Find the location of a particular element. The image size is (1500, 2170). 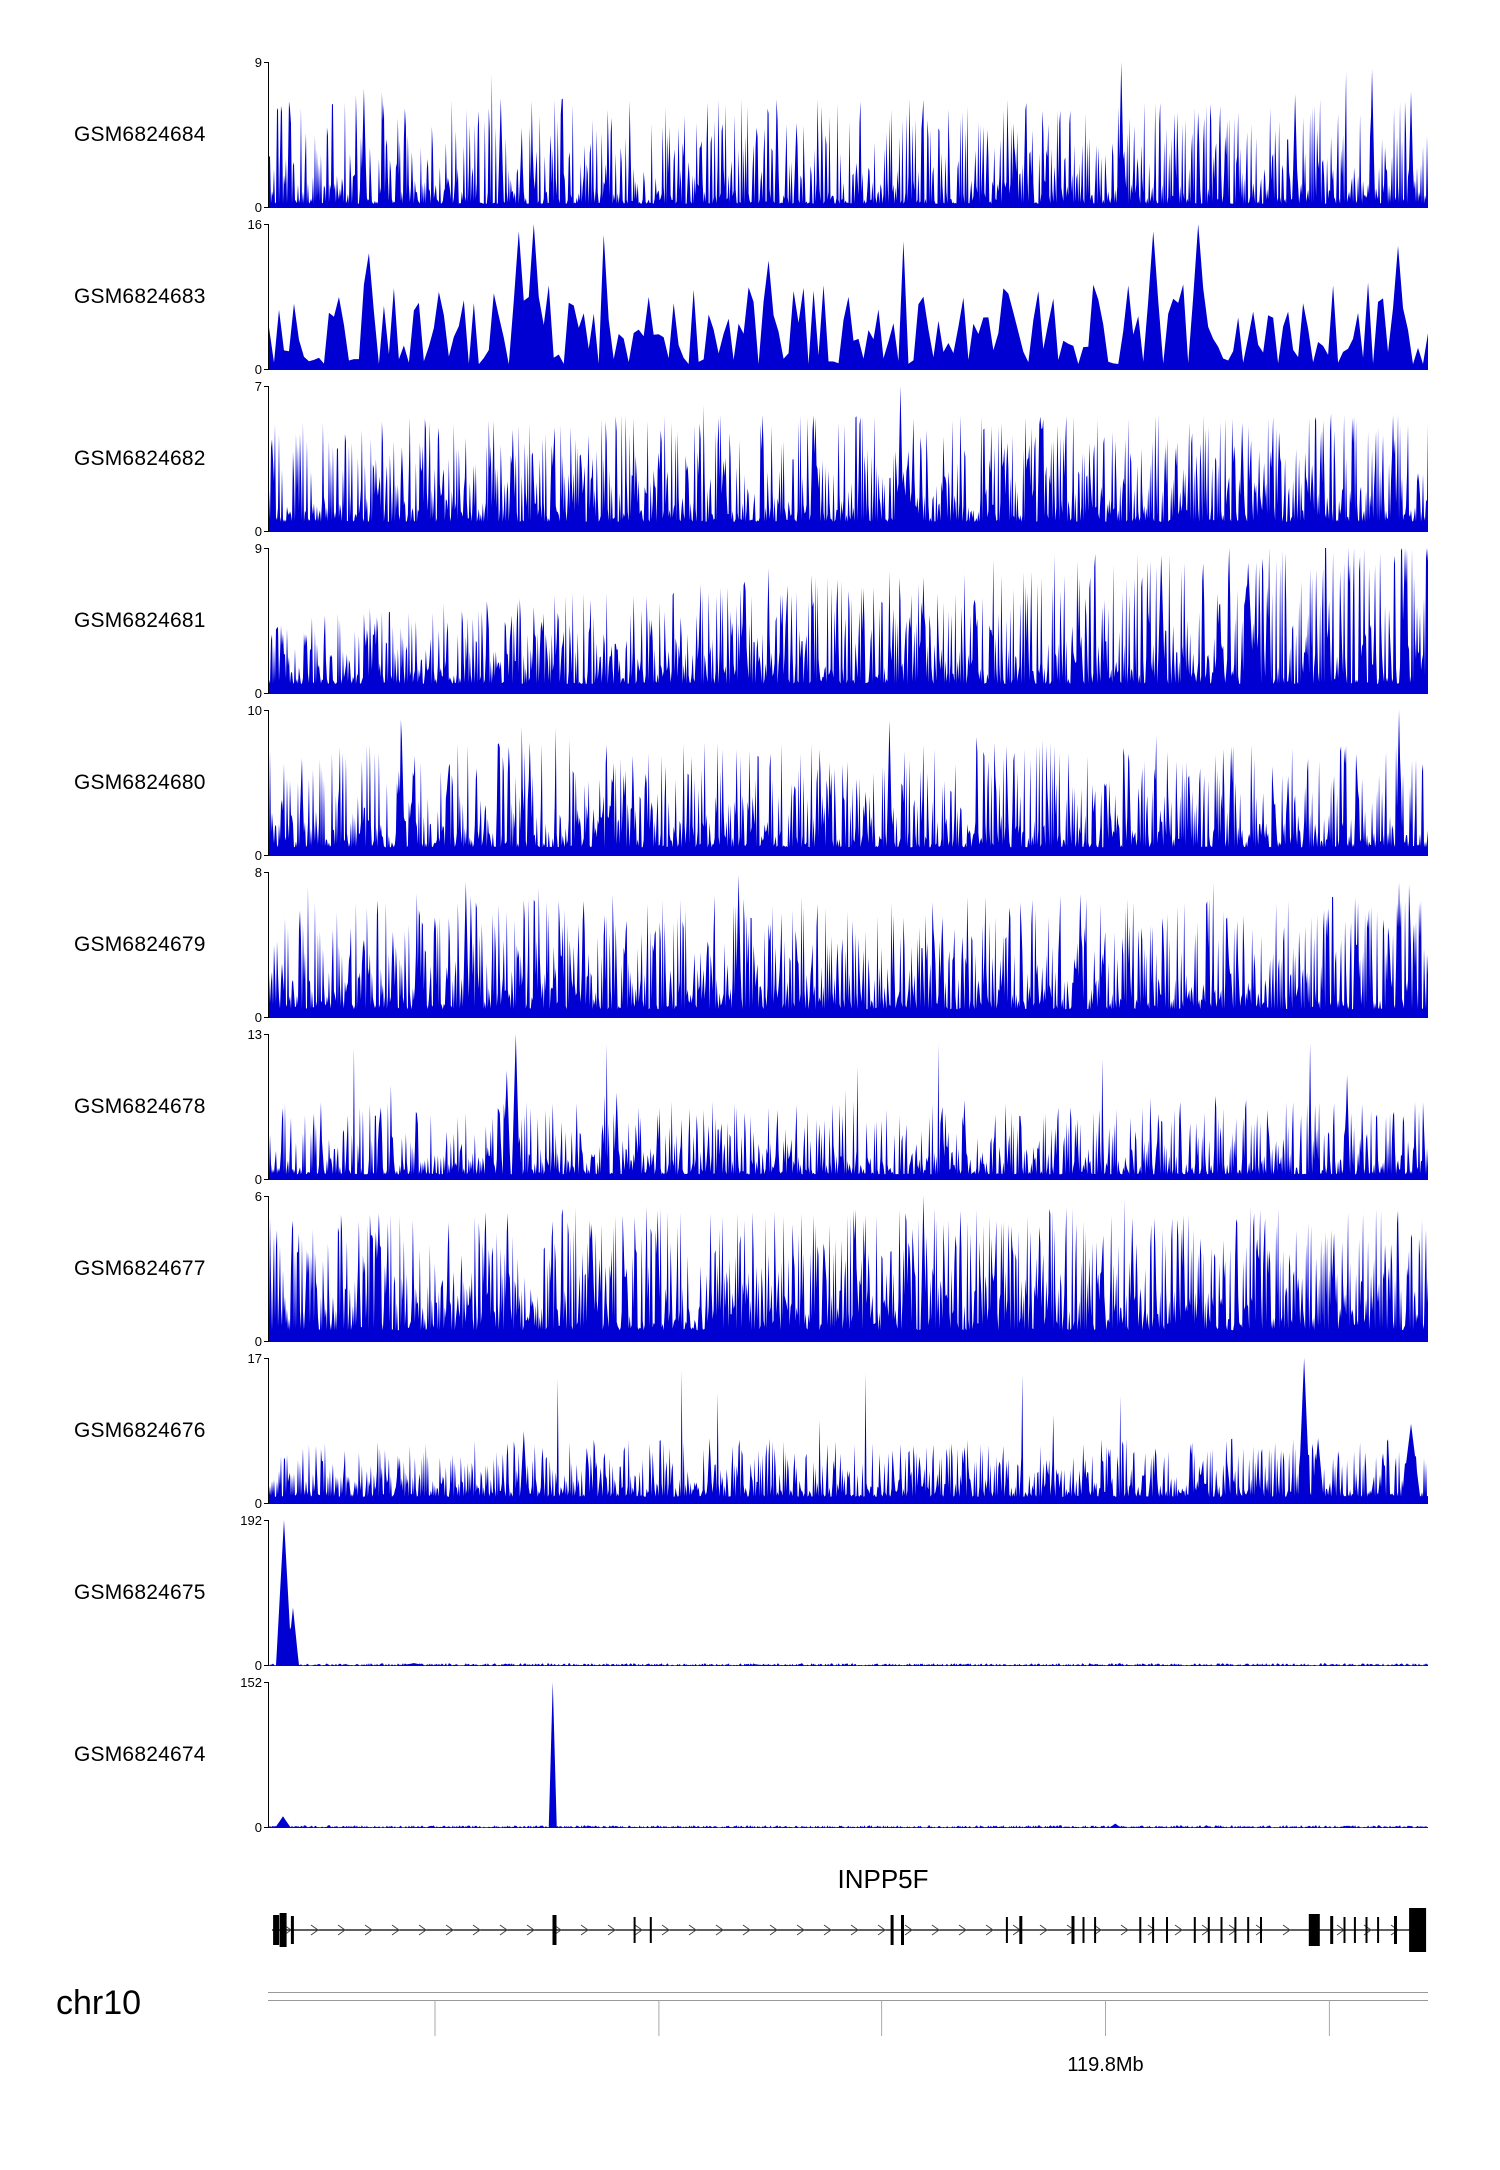

y-axis-max-label: 152 is located at coordinates (251, 1682).